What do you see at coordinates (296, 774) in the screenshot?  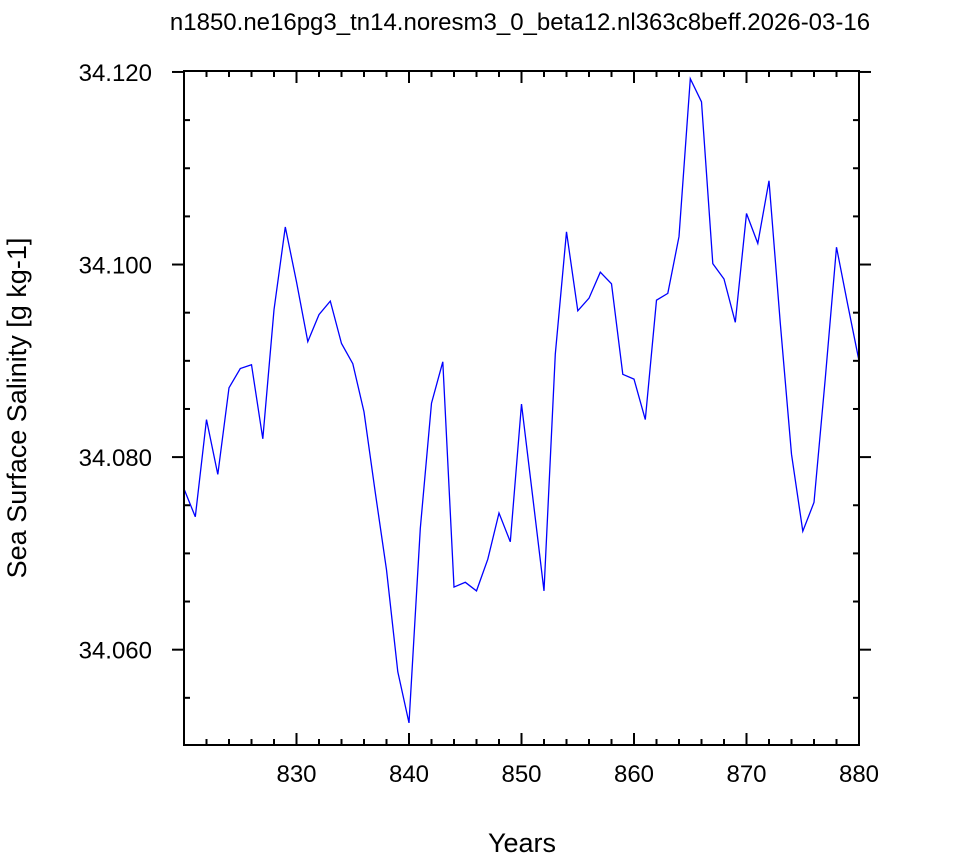 I see `x-tick-label: 830` at bounding box center [296, 774].